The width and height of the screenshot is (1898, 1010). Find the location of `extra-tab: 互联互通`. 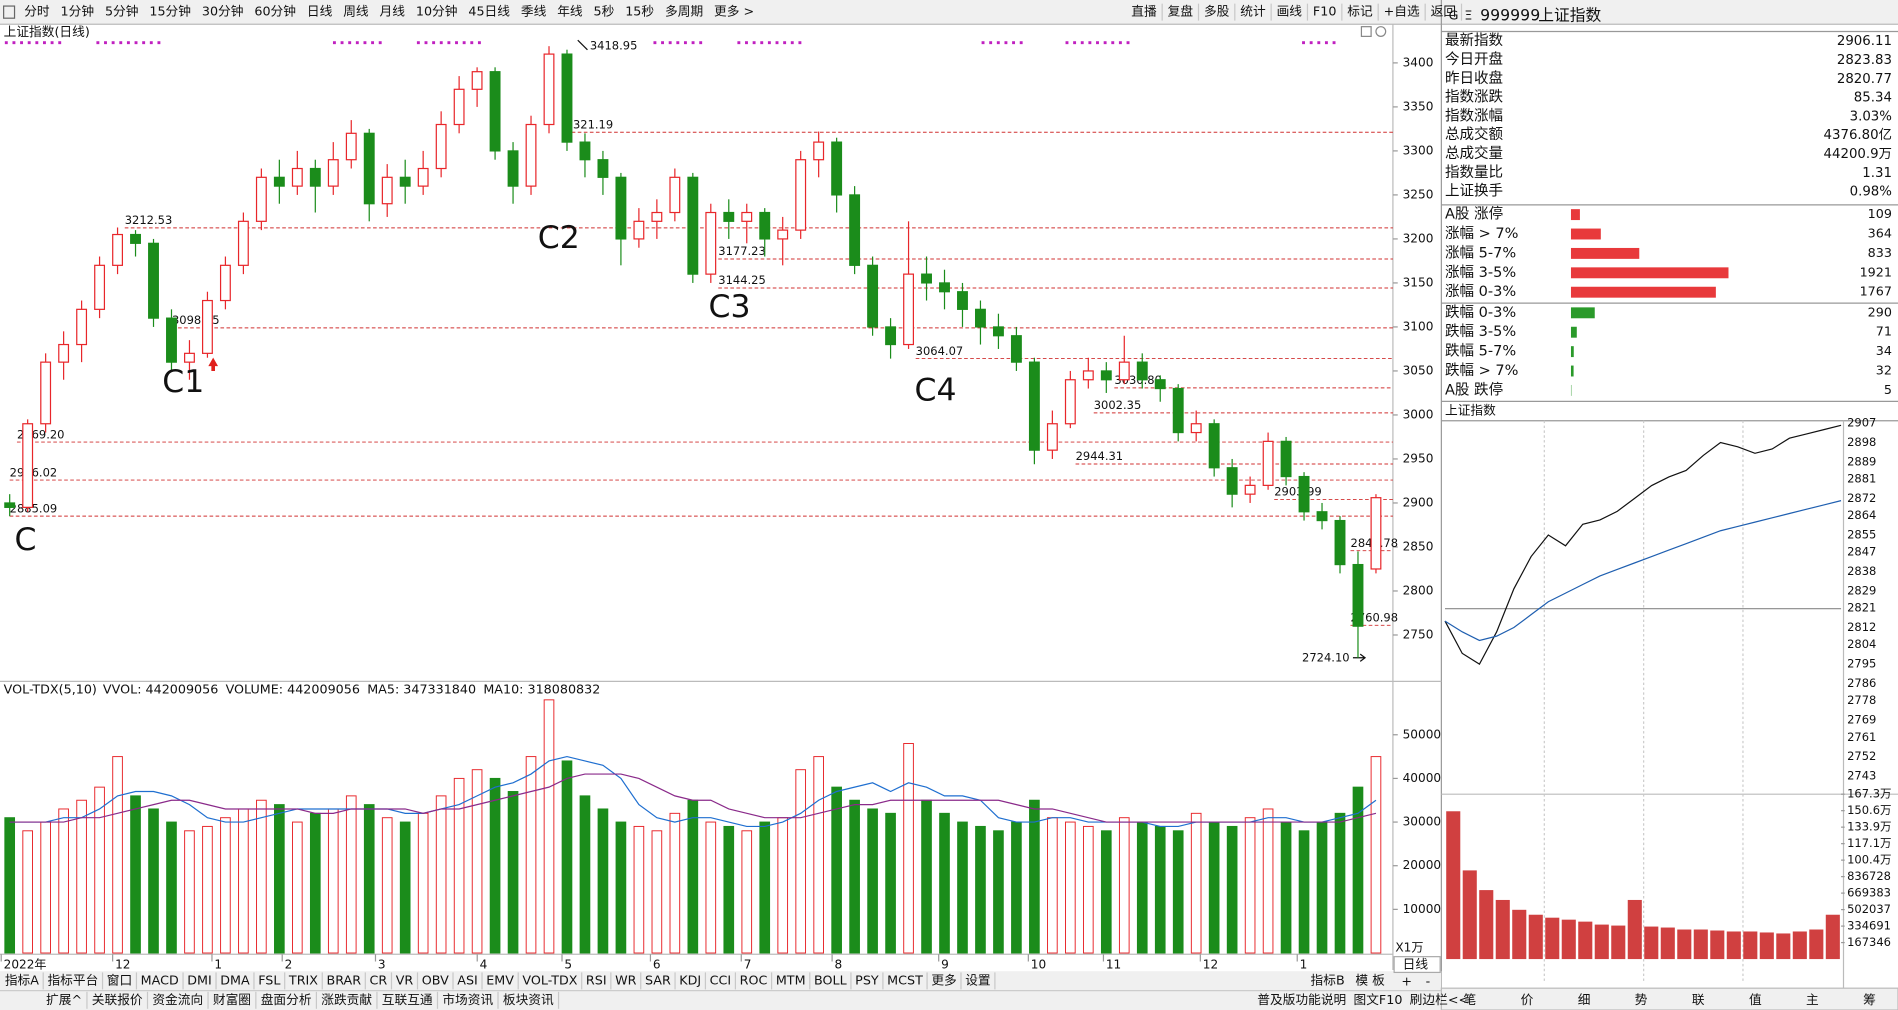

extra-tab: 互联互通 is located at coordinates (407, 999).